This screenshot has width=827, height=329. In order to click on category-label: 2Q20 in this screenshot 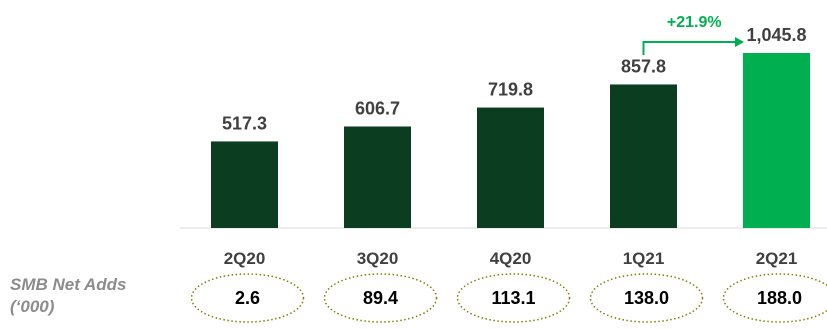, I will do `click(245, 258)`.